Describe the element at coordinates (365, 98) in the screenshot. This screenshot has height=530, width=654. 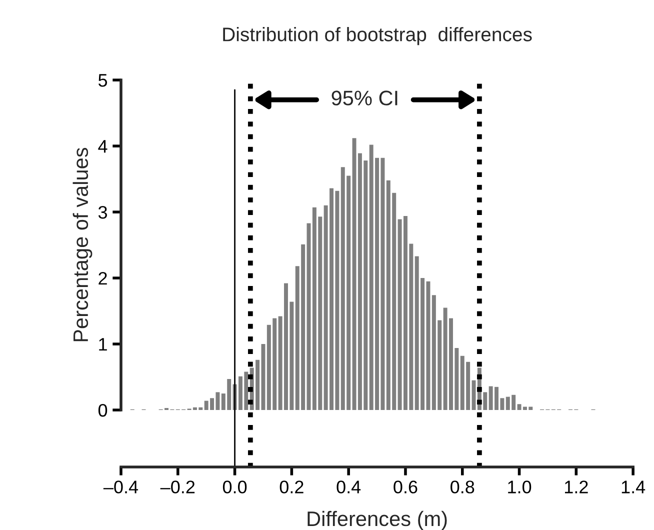
I see `annotation: 95% CI` at that location.